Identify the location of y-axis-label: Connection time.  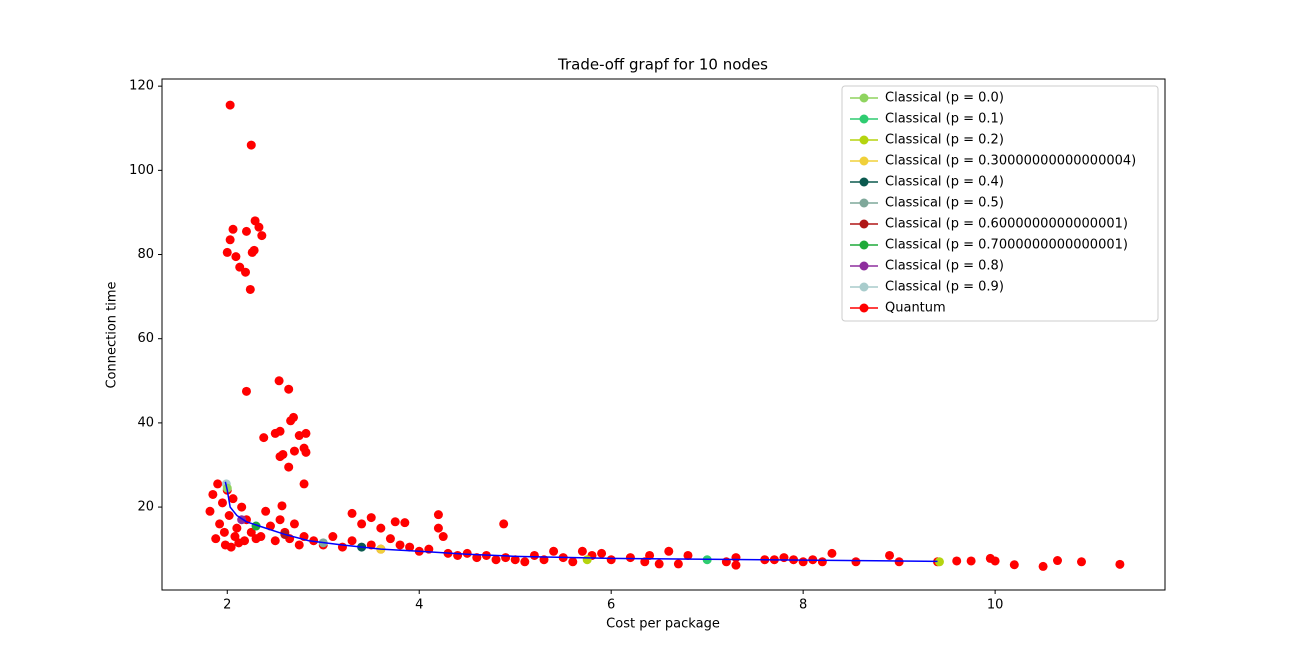
(112, 334).